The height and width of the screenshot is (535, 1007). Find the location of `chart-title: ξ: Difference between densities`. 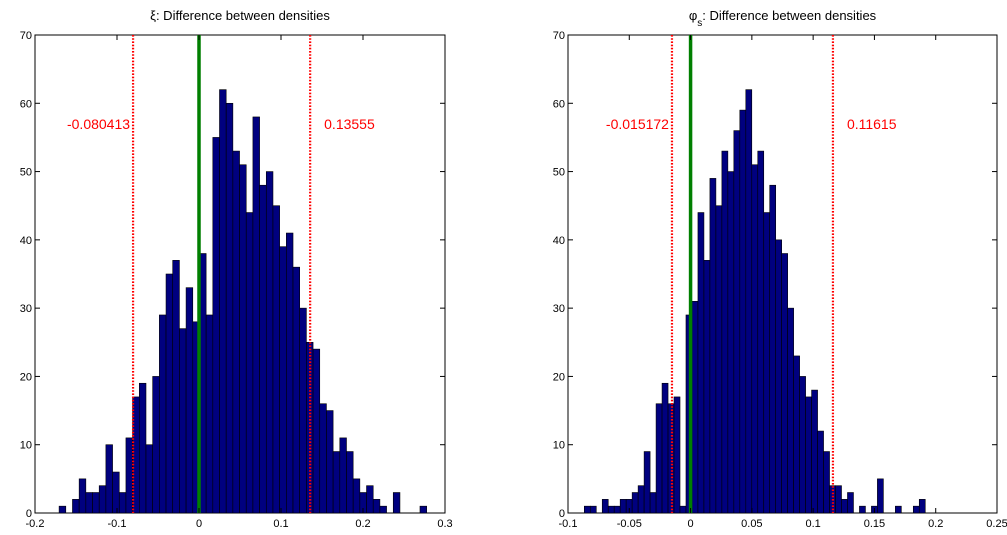

chart-title: ξ: Difference between densities is located at coordinates (240, 15).